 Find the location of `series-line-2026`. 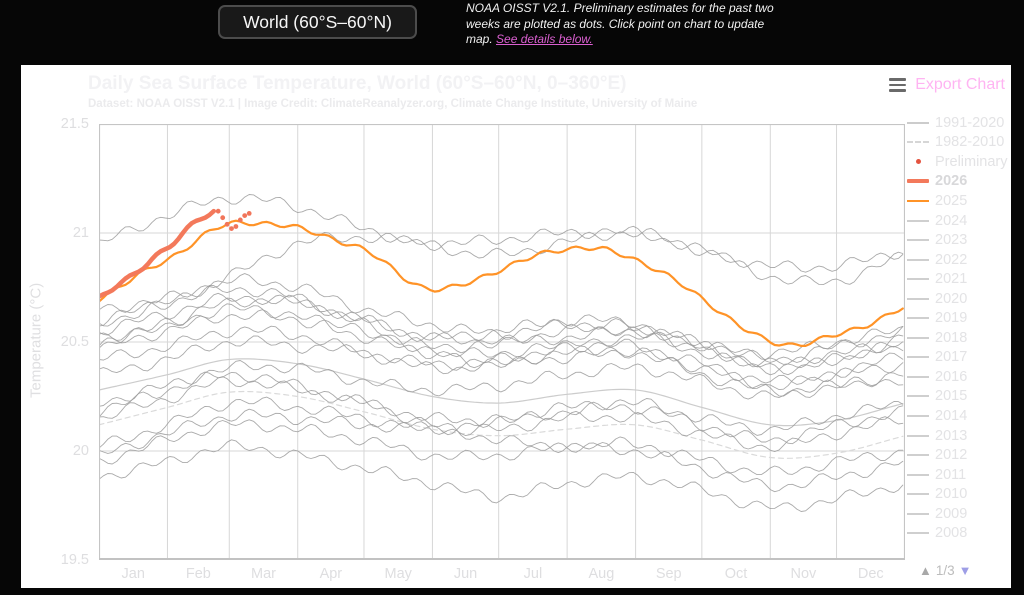

series-line-2026 is located at coordinates (158, 253).